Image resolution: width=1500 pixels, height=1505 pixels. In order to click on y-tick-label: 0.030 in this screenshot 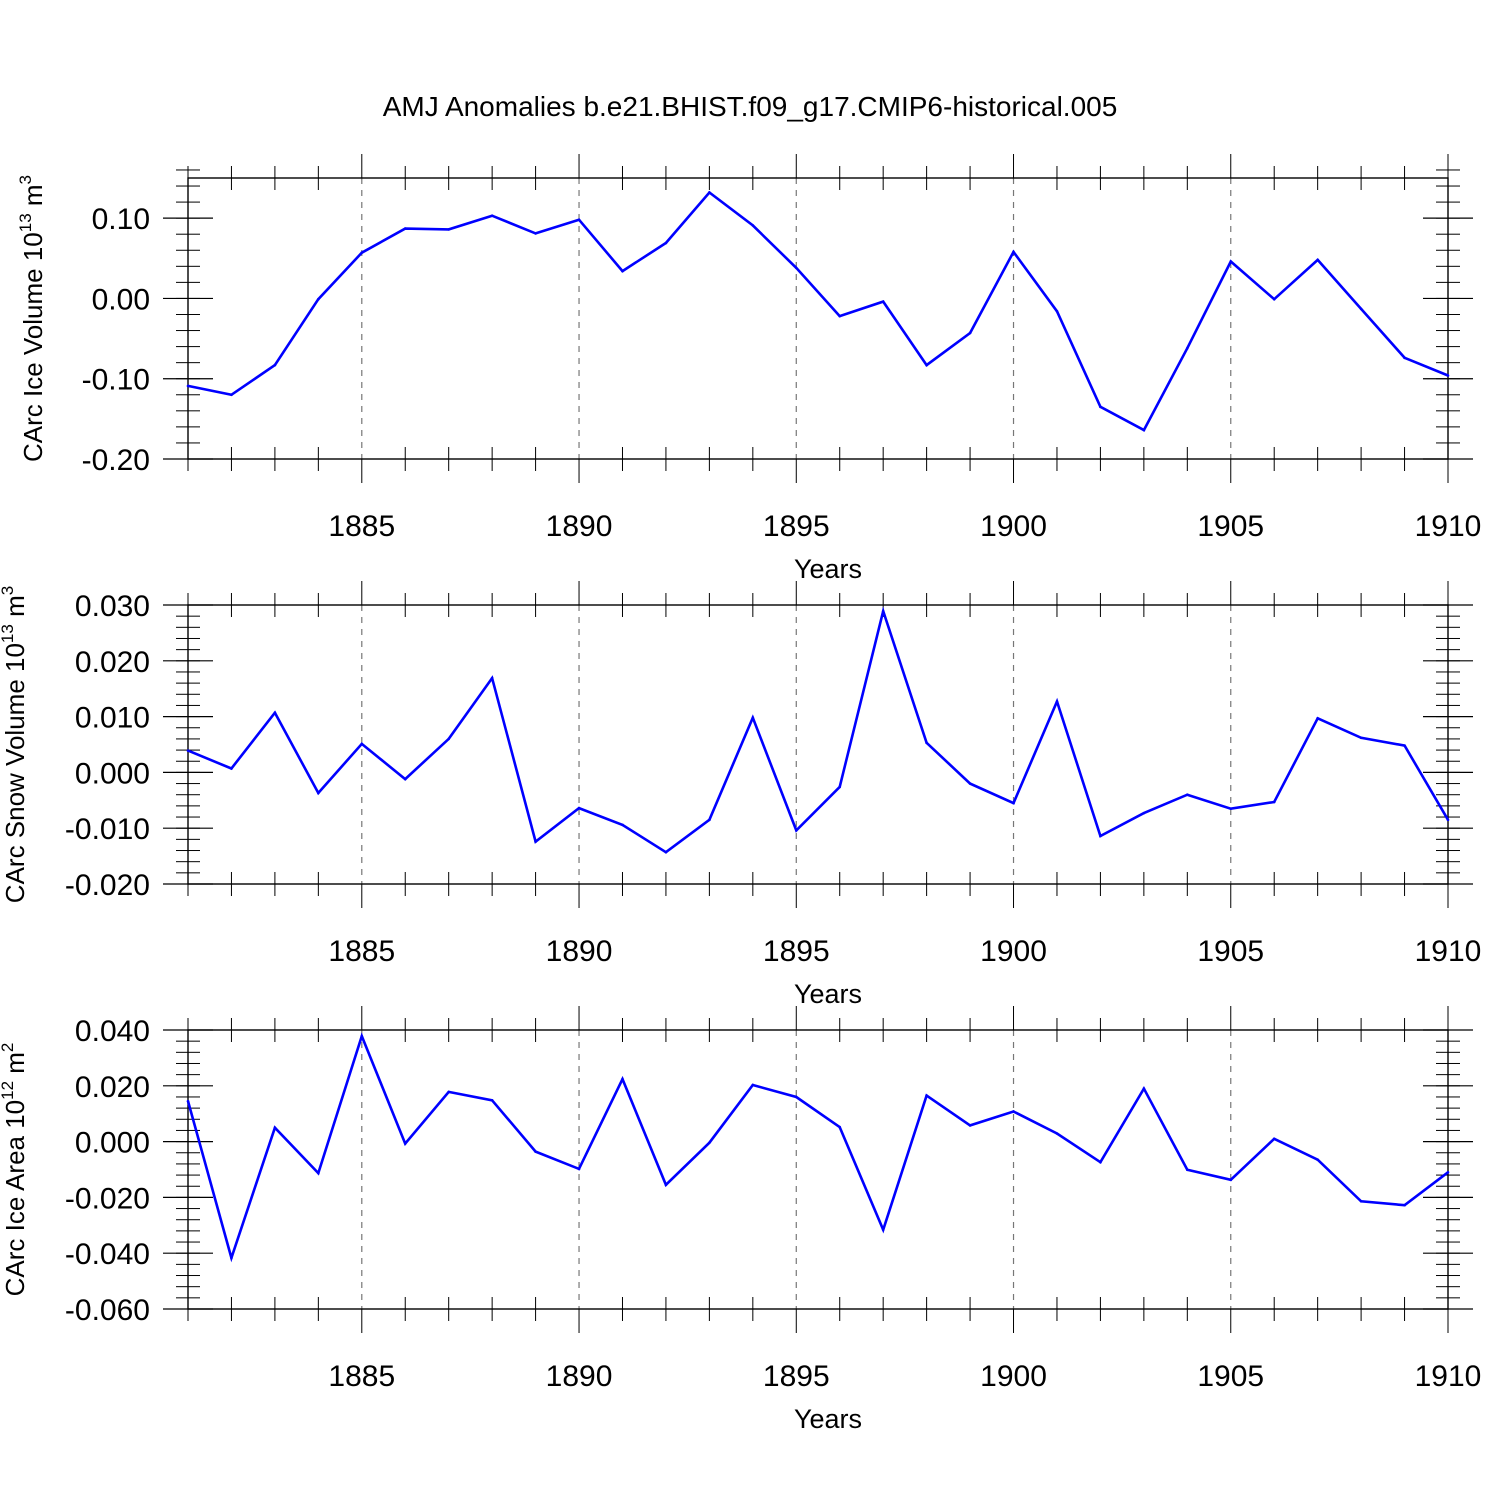, I will do `click(112, 606)`.